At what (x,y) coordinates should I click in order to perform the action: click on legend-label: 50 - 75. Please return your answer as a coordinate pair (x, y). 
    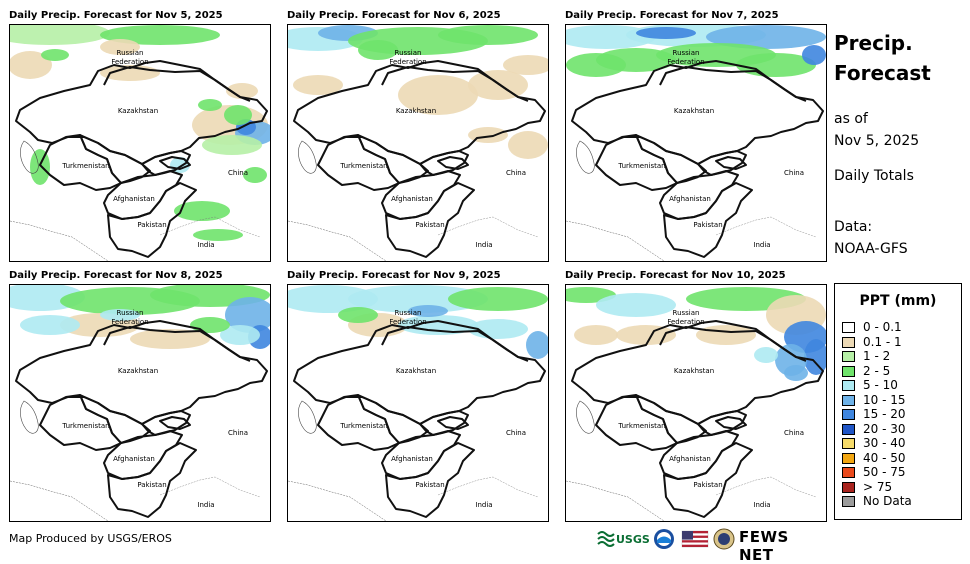
    Looking at the image, I should click on (884, 472).